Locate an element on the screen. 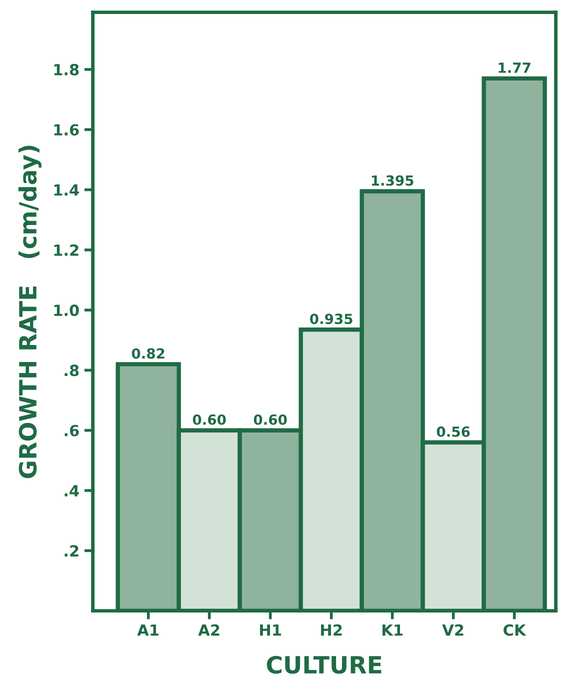  data-label: 0.56 is located at coordinates (453, 431).